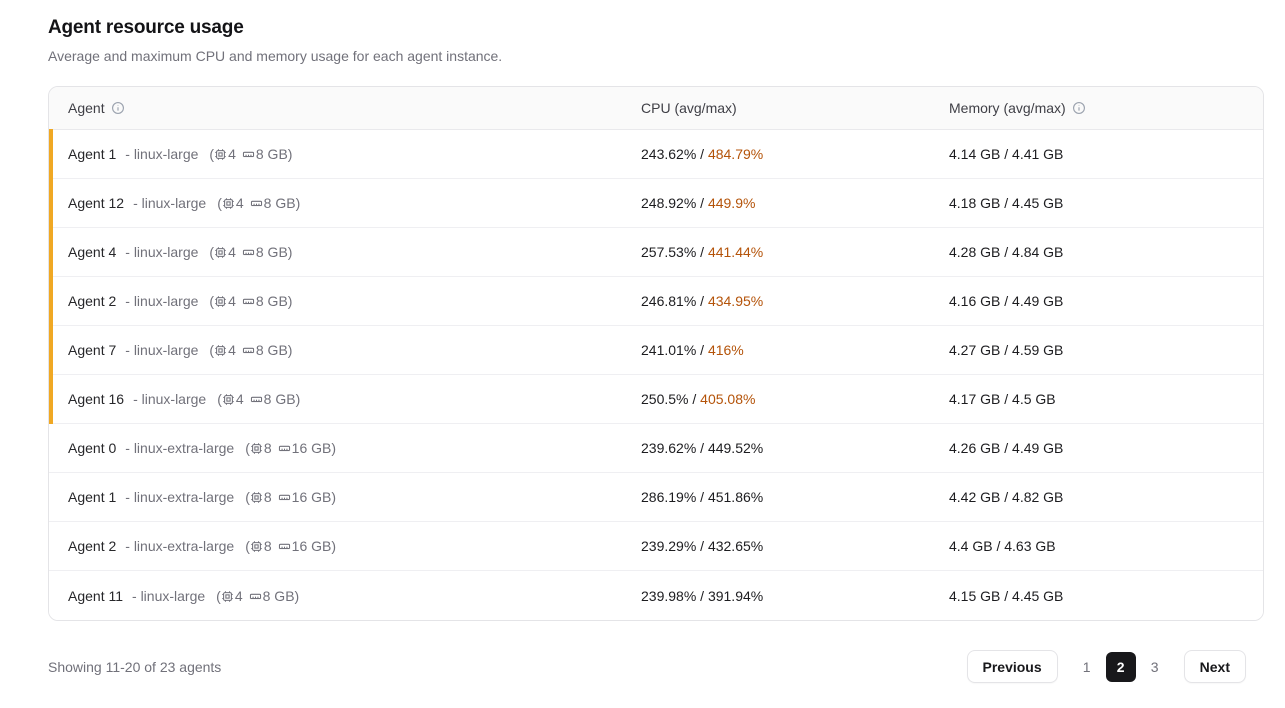 The image size is (1285, 708). I want to click on column-header-memory: Memory (avg/max), so click(1106, 108).